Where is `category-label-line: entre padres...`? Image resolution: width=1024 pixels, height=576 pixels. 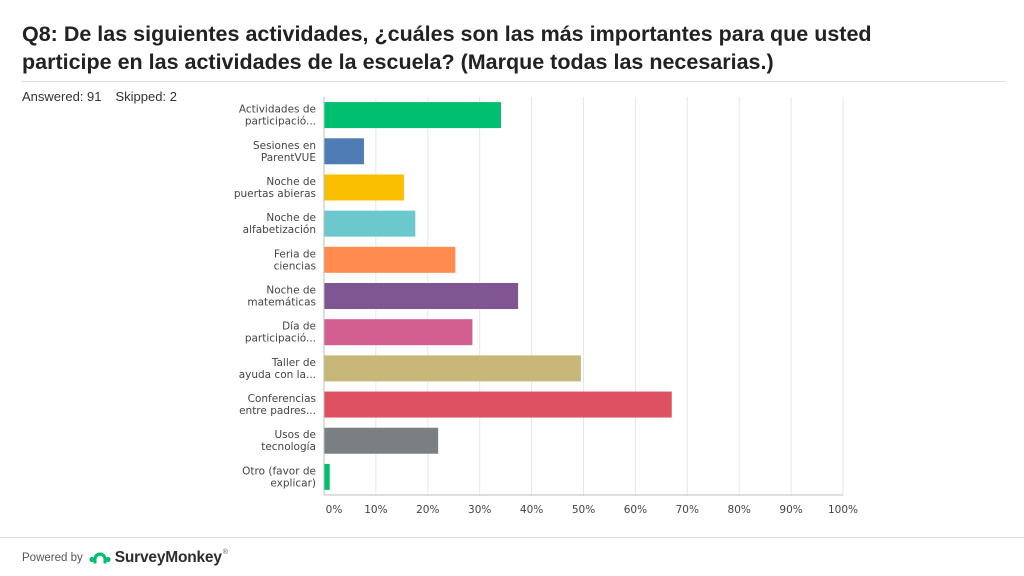 category-label-line: entre padres... is located at coordinates (277, 411).